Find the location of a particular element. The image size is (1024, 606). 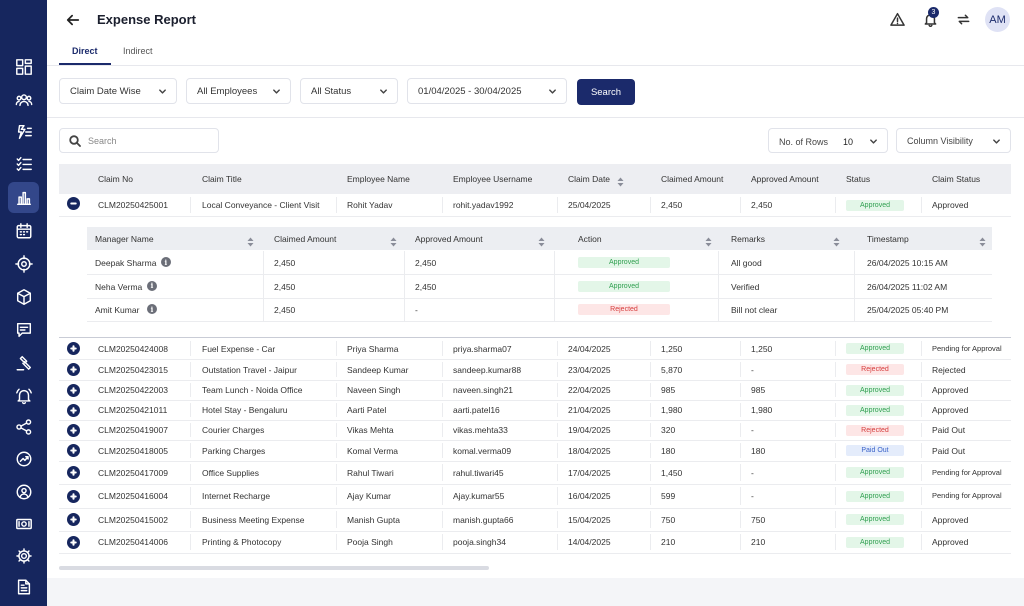

claim-date-cell: 18/04/2025 is located at coordinates (589, 450).